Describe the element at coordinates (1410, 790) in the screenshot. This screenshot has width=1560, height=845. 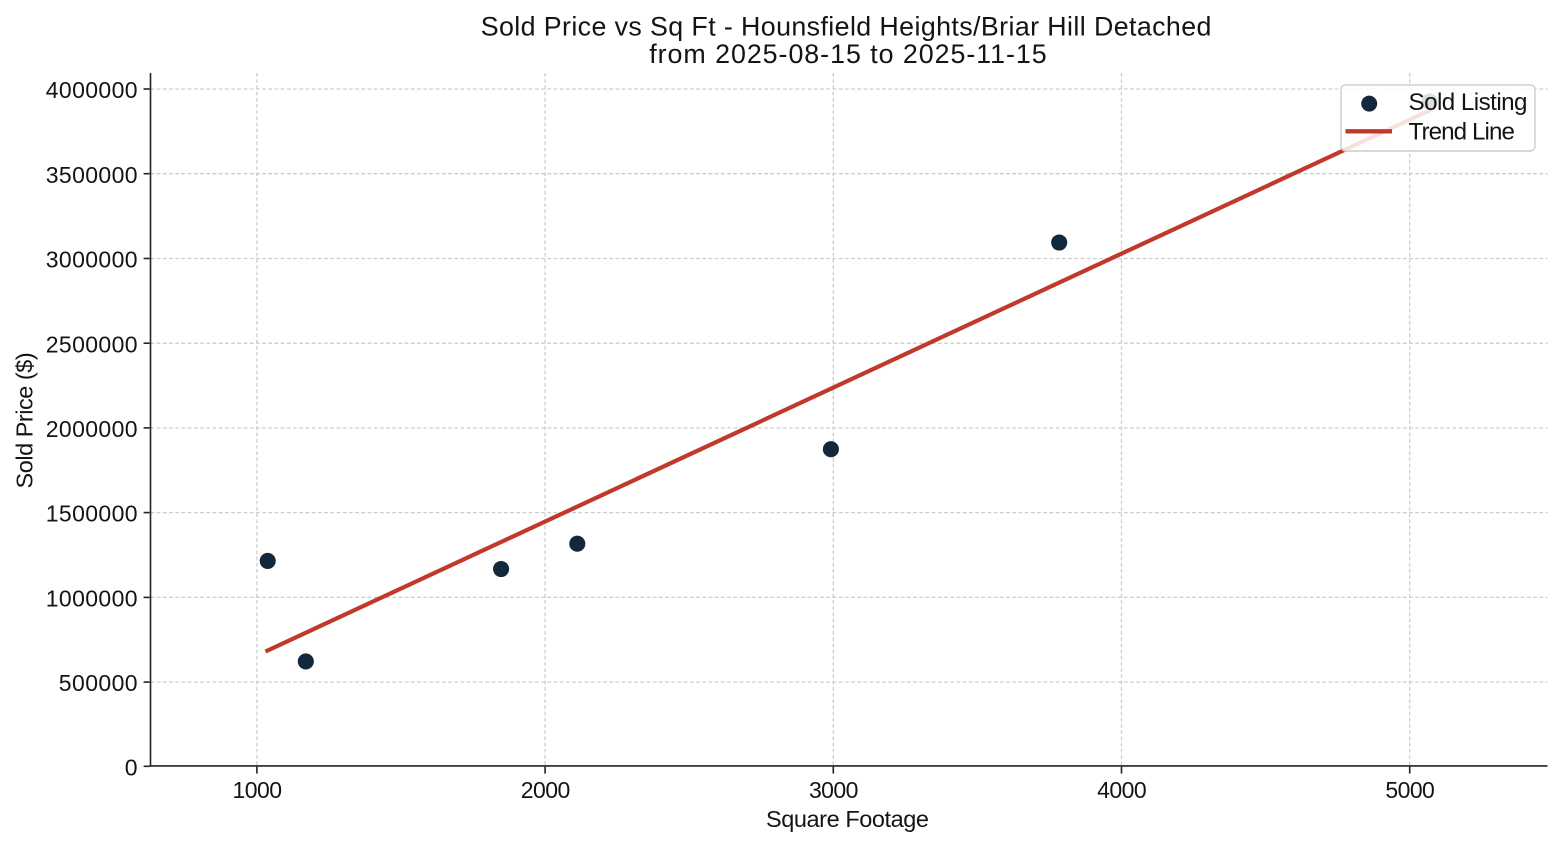
I see `svg-text: 5000` at that location.